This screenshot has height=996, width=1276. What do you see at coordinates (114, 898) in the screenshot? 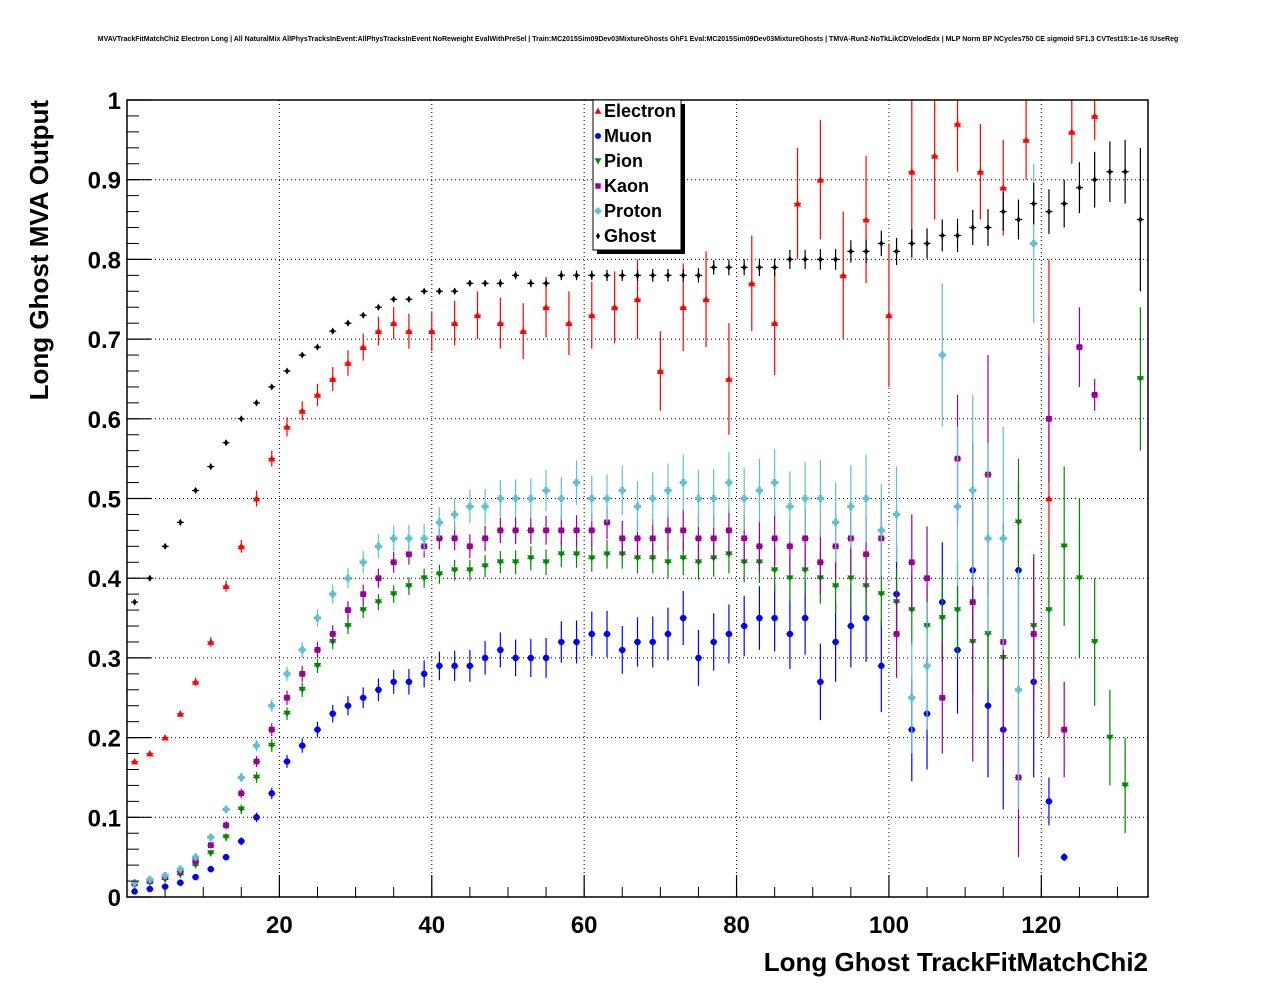
I see `y-tick-label: 0` at bounding box center [114, 898].